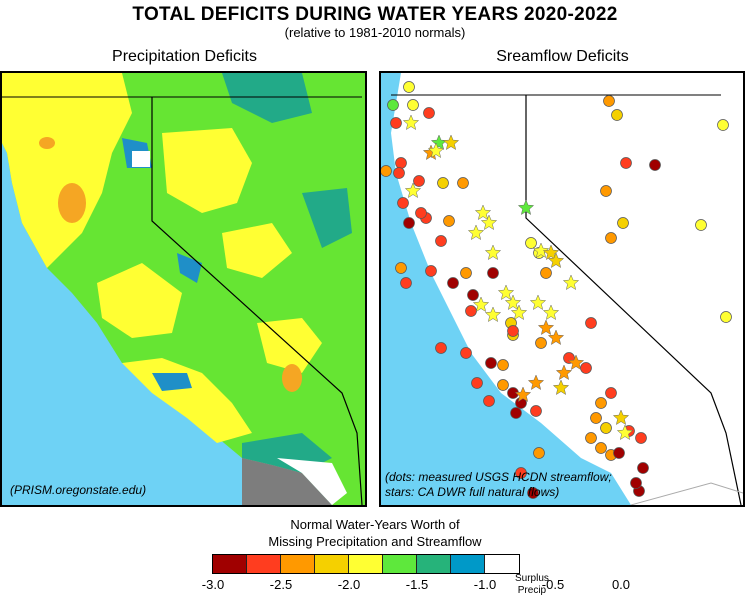 The width and height of the screenshot is (750, 603). I want to click on surplus-label: Surplus Precip, so click(532, 585).